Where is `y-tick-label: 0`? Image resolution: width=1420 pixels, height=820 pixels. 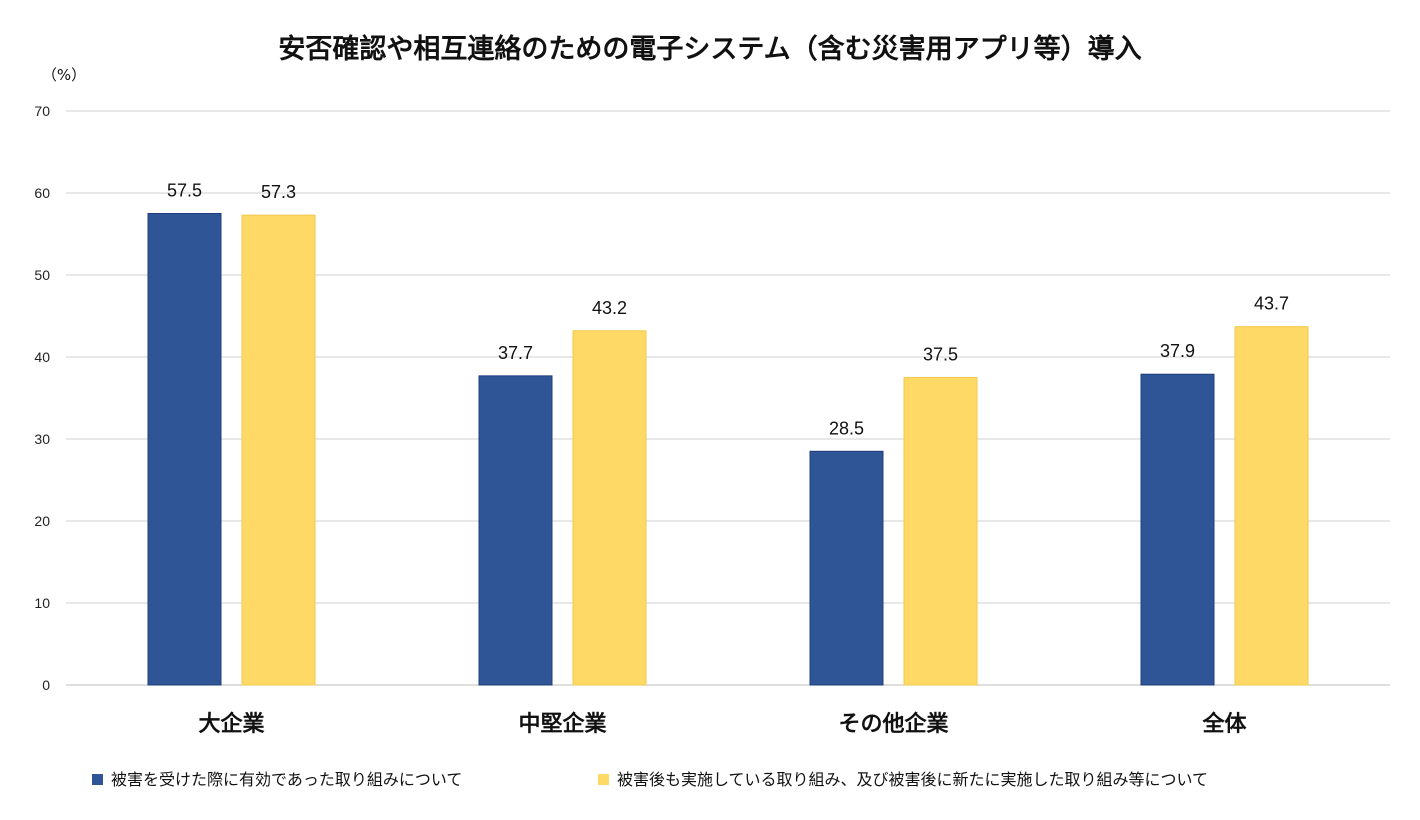
y-tick-label: 0 is located at coordinates (46, 685).